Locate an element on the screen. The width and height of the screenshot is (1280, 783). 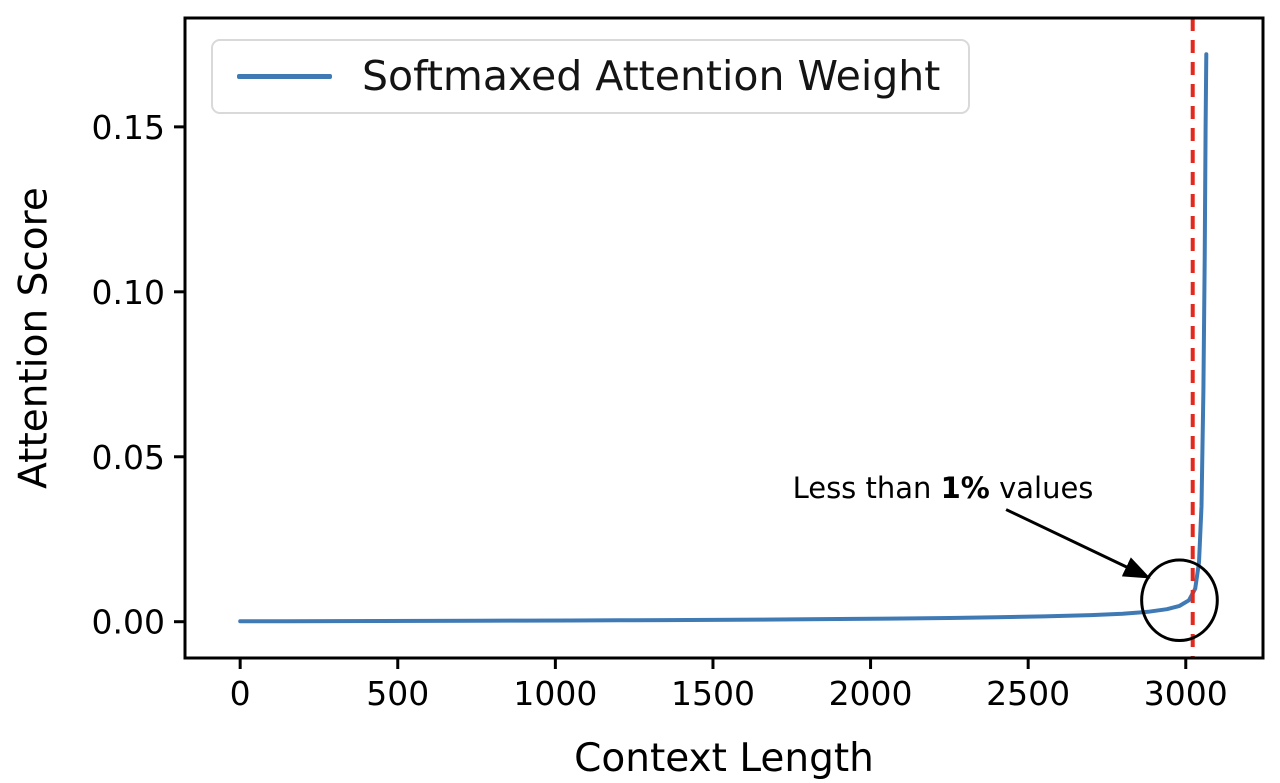
annotation-text-after: values is located at coordinates (1041, 488).